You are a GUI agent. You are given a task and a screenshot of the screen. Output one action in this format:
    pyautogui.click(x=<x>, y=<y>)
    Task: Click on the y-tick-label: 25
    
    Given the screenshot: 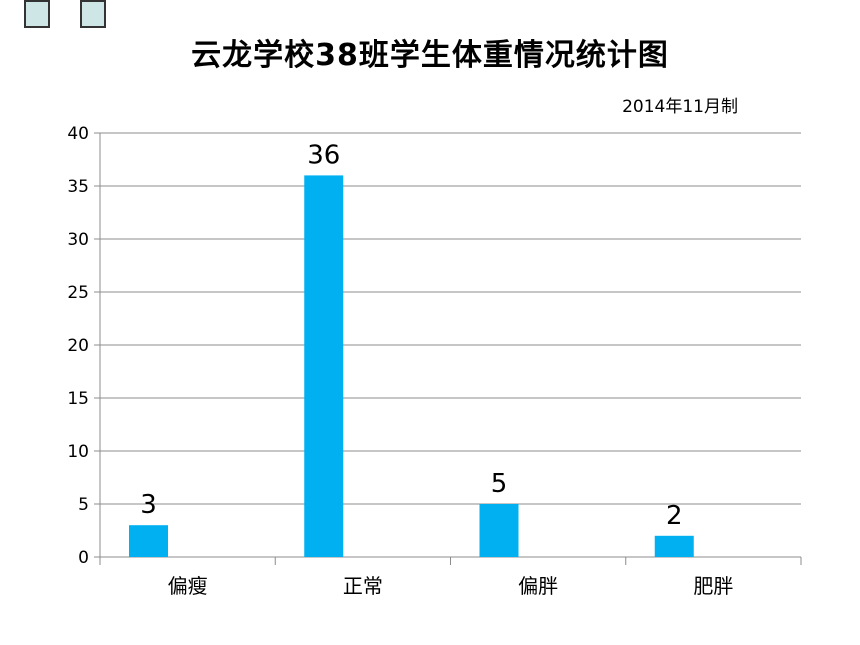 What is the action you would take?
    pyautogui.click(x=78, y=293)
    